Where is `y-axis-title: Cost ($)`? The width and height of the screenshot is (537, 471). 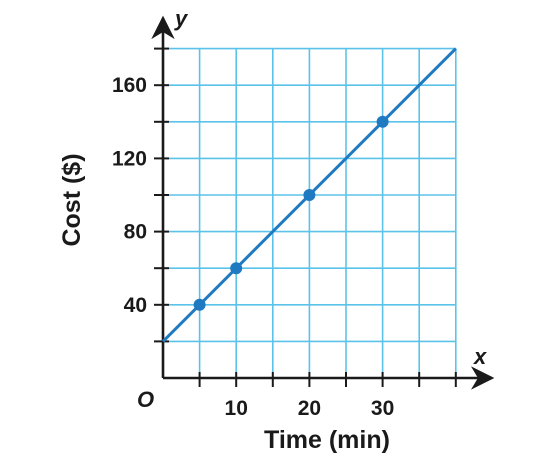 y-axis-title: Cost ($) is located at coordinates (72, 199).